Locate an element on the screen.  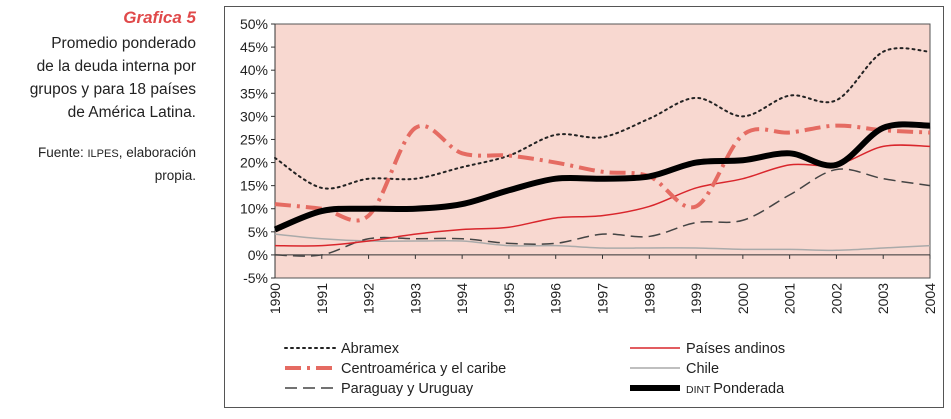
y-tick-label: 45% is located at coordinates (254, 47).